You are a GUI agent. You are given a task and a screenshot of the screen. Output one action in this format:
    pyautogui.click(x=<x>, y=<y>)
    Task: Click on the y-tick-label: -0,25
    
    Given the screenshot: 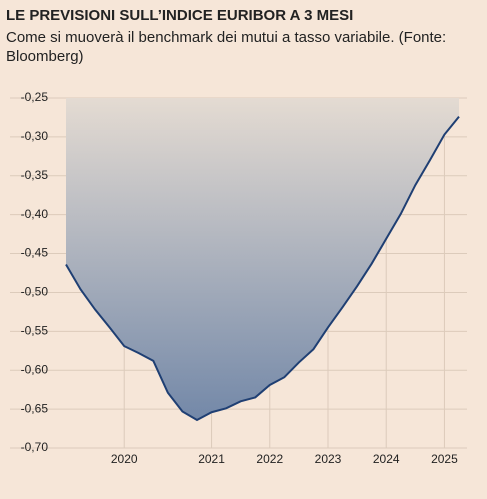 What is the action you would take?
    pyautogui.click(x=35, y=97)
    